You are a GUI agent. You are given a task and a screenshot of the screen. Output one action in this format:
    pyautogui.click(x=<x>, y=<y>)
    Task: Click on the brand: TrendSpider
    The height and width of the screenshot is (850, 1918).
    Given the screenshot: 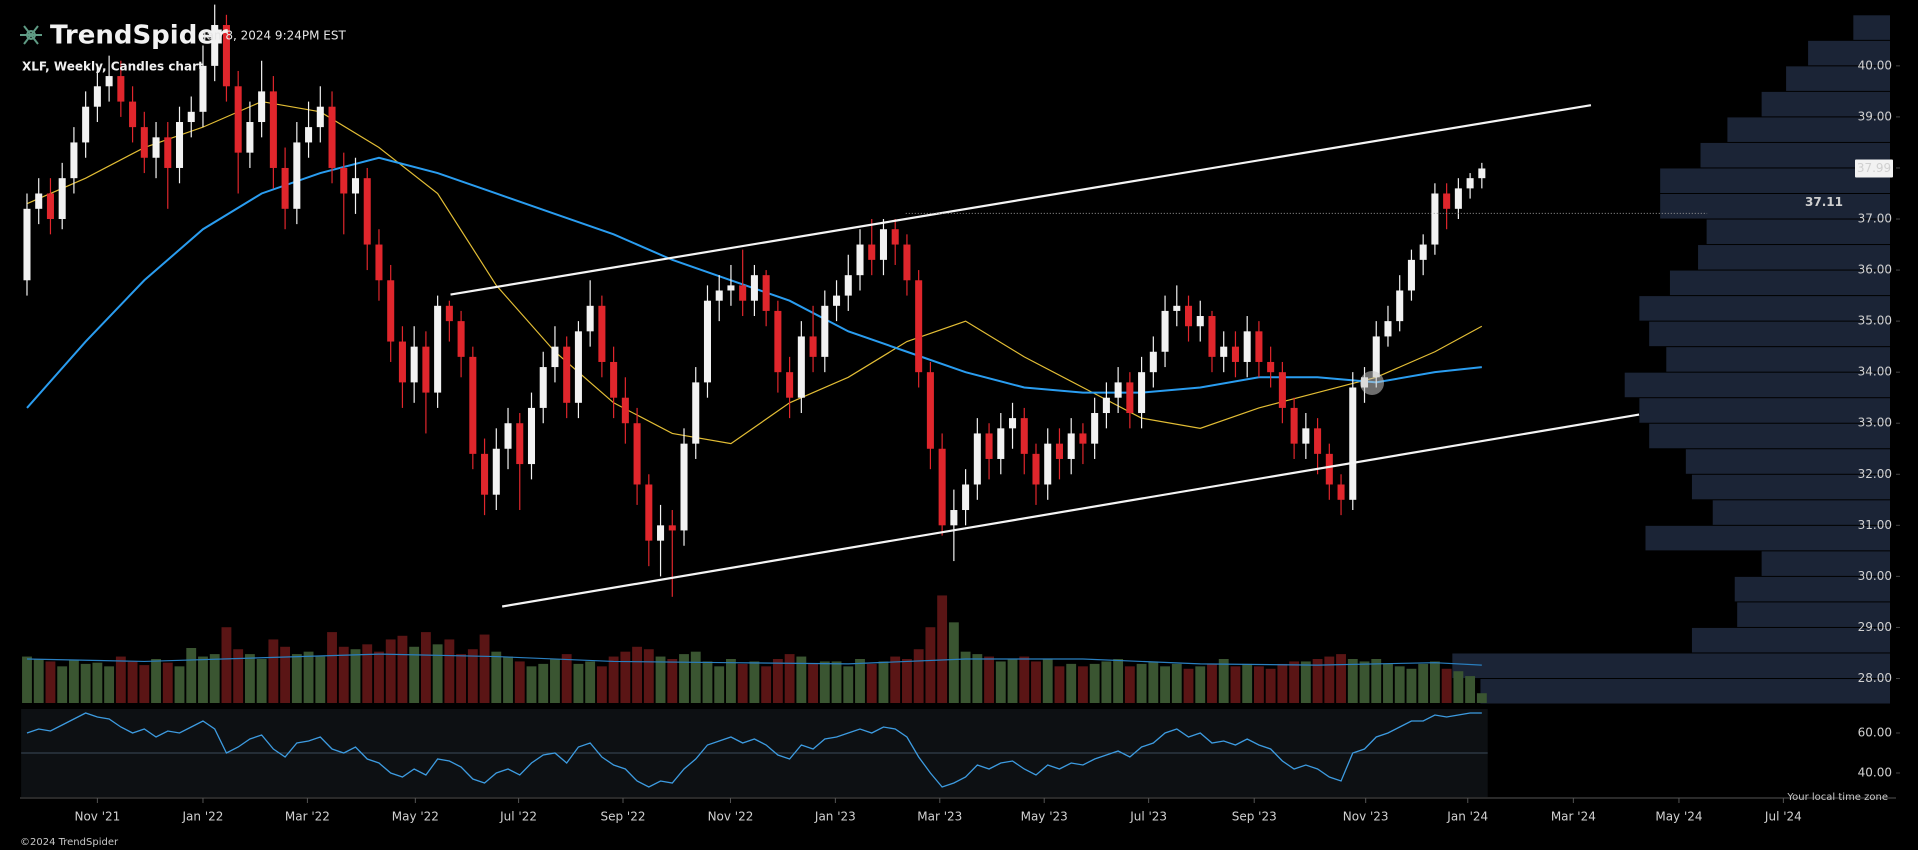 What is the action you would take?
    pyautogui.click(x=139, y=36)
    